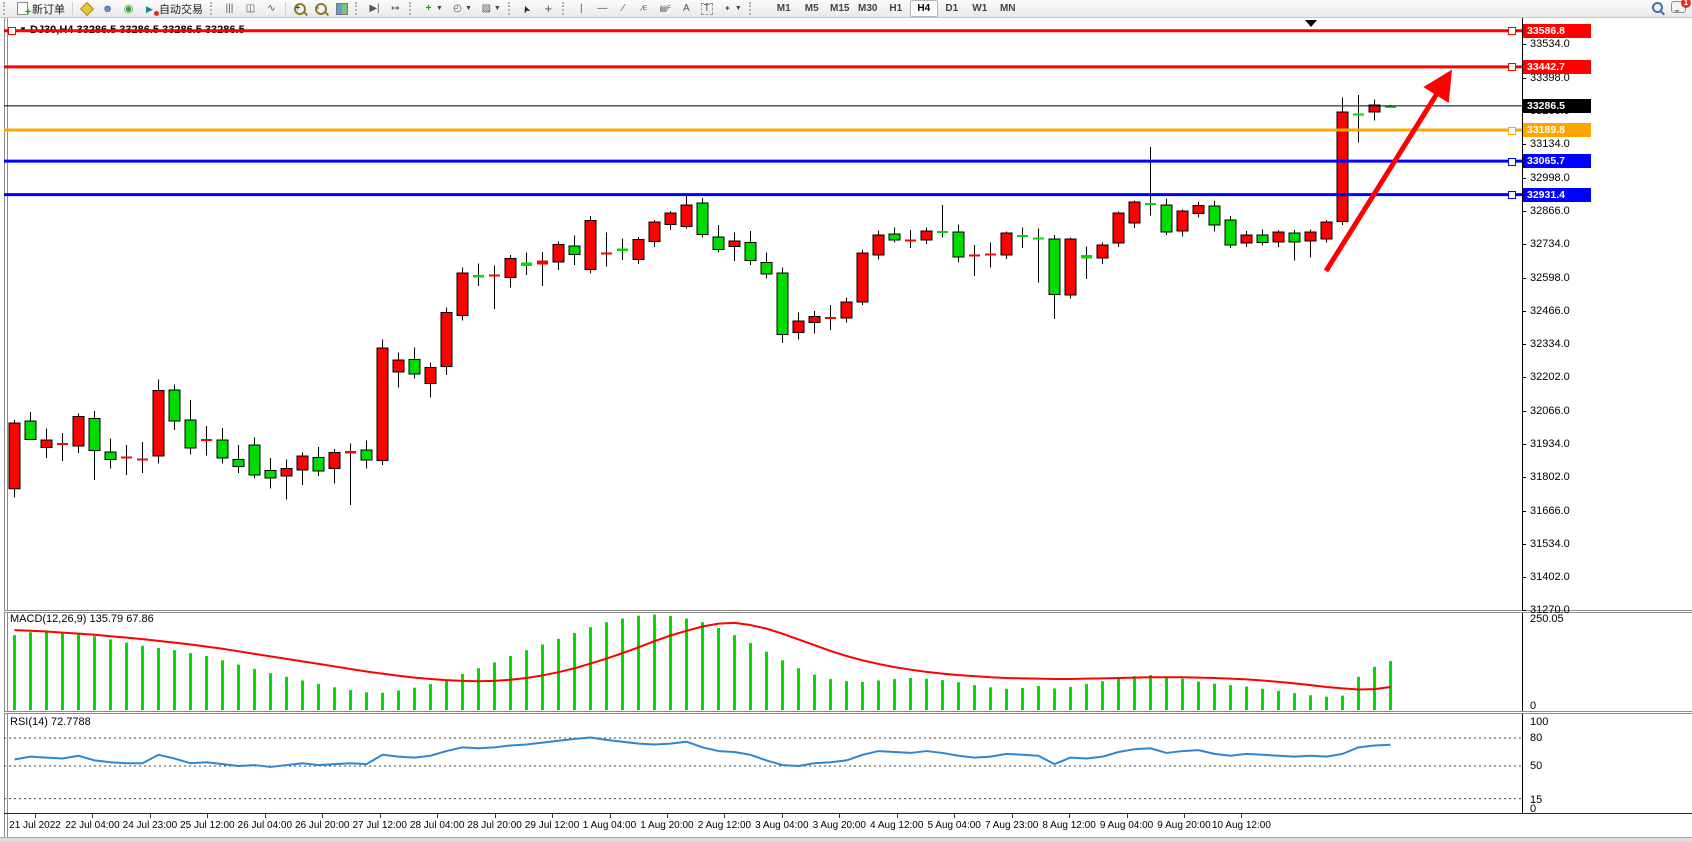 The height and width of the screenshot is (842, 1692). Describe the element at coordinates (1550, 143) in the screenshot. I see `price-axis-label: 33134.0` at that location.